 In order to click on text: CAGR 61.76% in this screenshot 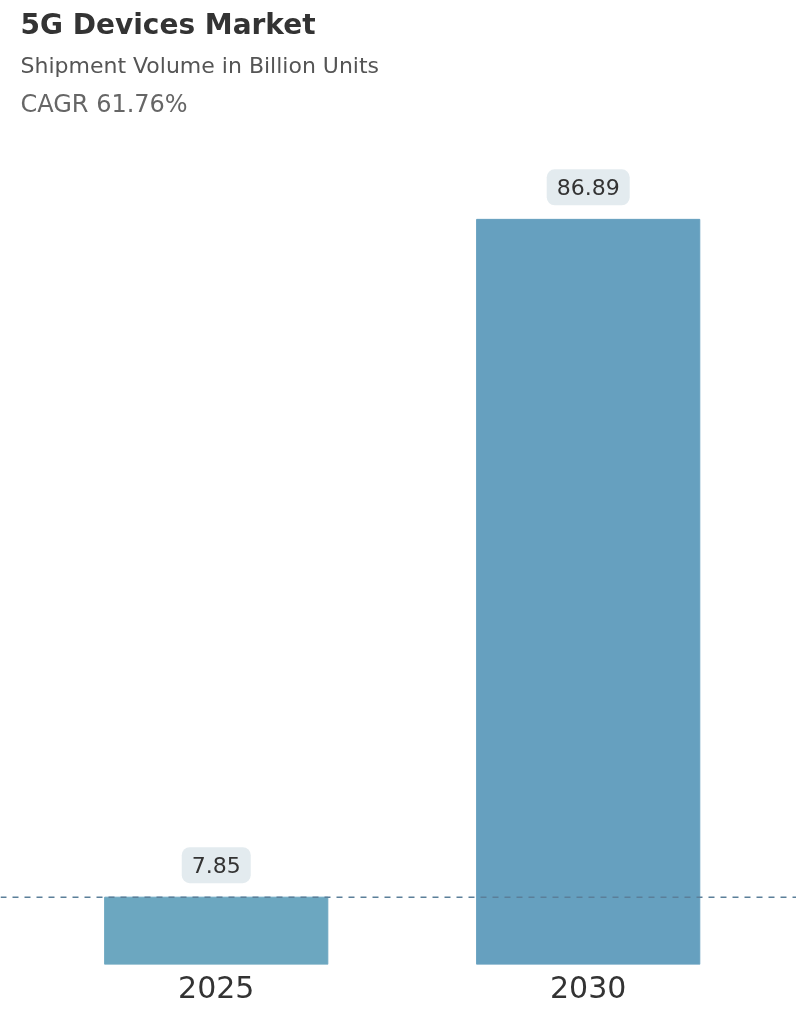, I will do `click(104, 103)`.